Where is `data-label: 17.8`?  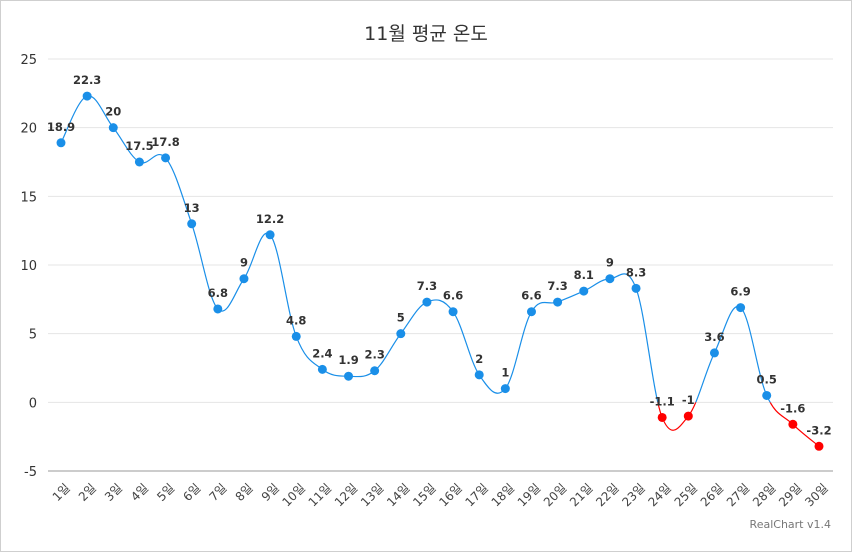
data-label: 17.8 is located at coordinates (165, 142).